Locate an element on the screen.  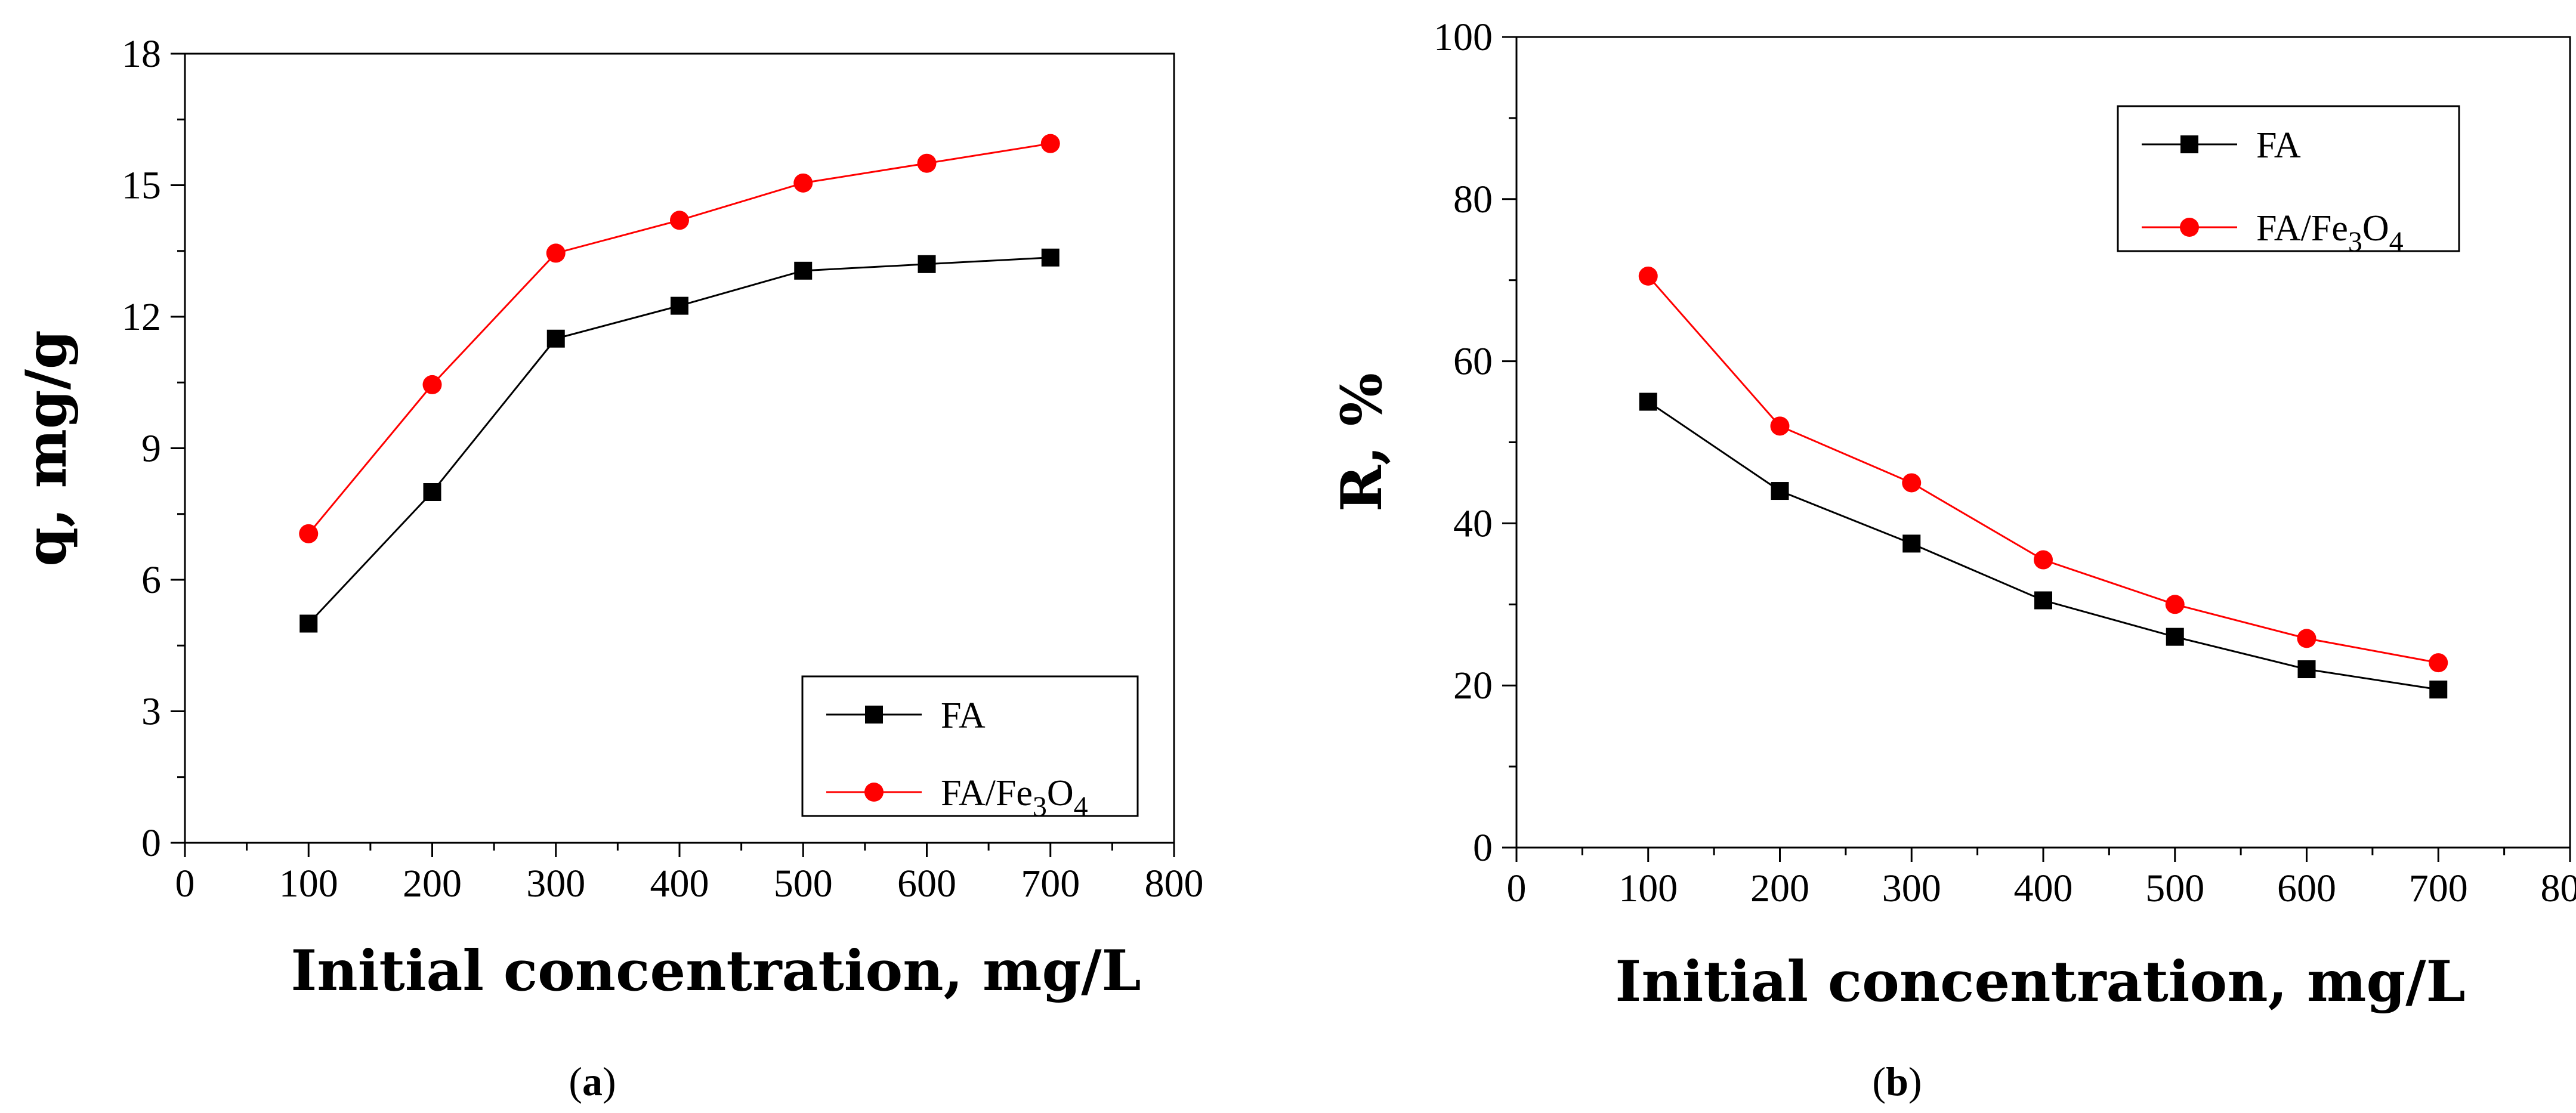
y-tick-label: 80 is located at coordinates (1473, 199).